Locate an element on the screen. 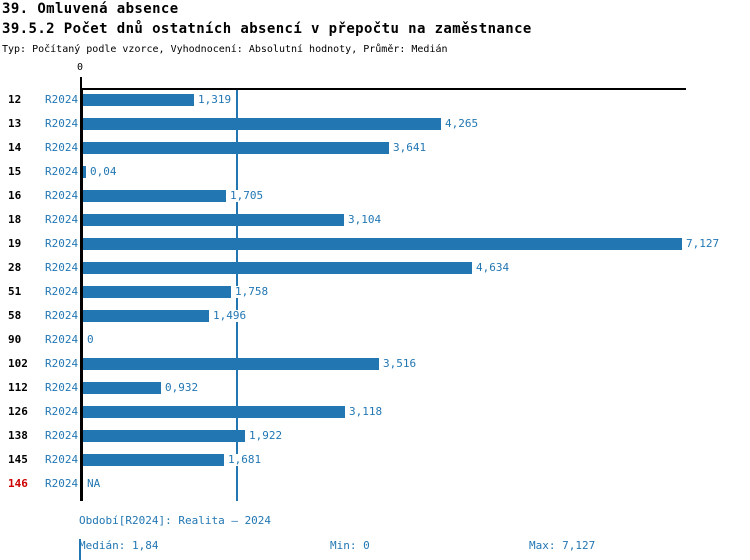 The height and width of the screenshot is (560, 750). chart-row-126: 126 R2024 3,118 is located at coordinates (375, 412).